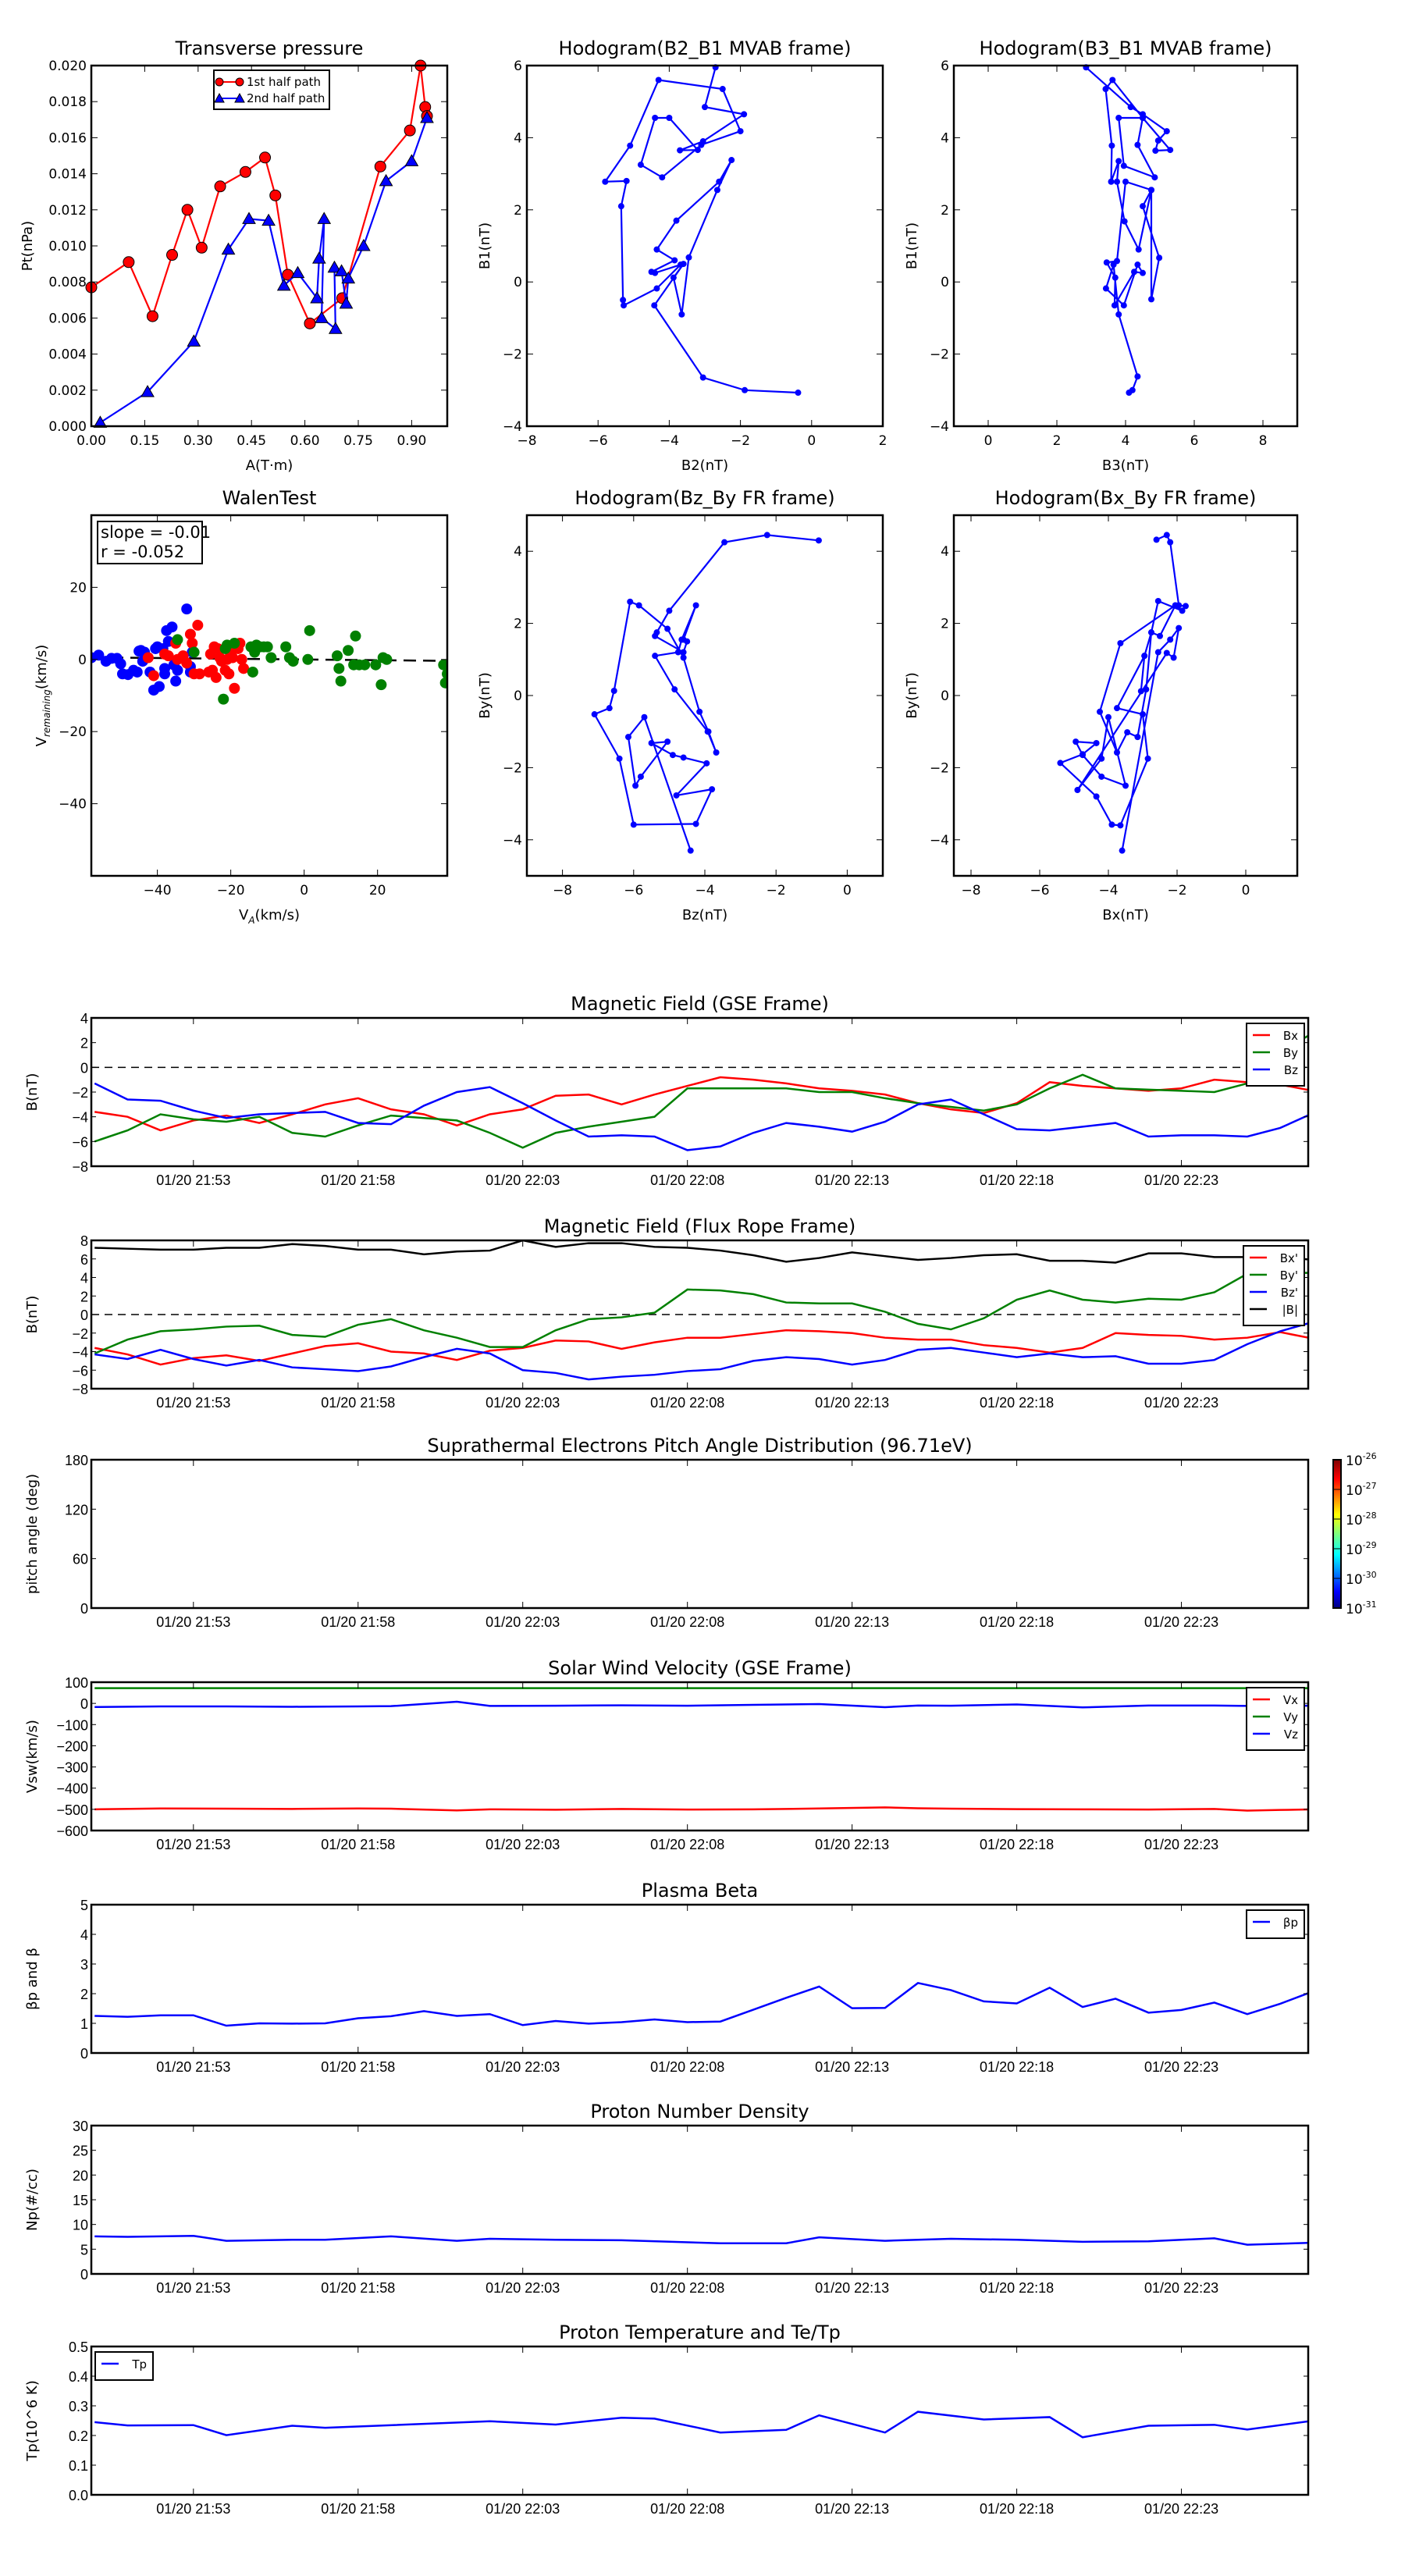 This screenshot has width=1405, height=2576. I want to click on proton-density-series-np, so click(701, 2240).